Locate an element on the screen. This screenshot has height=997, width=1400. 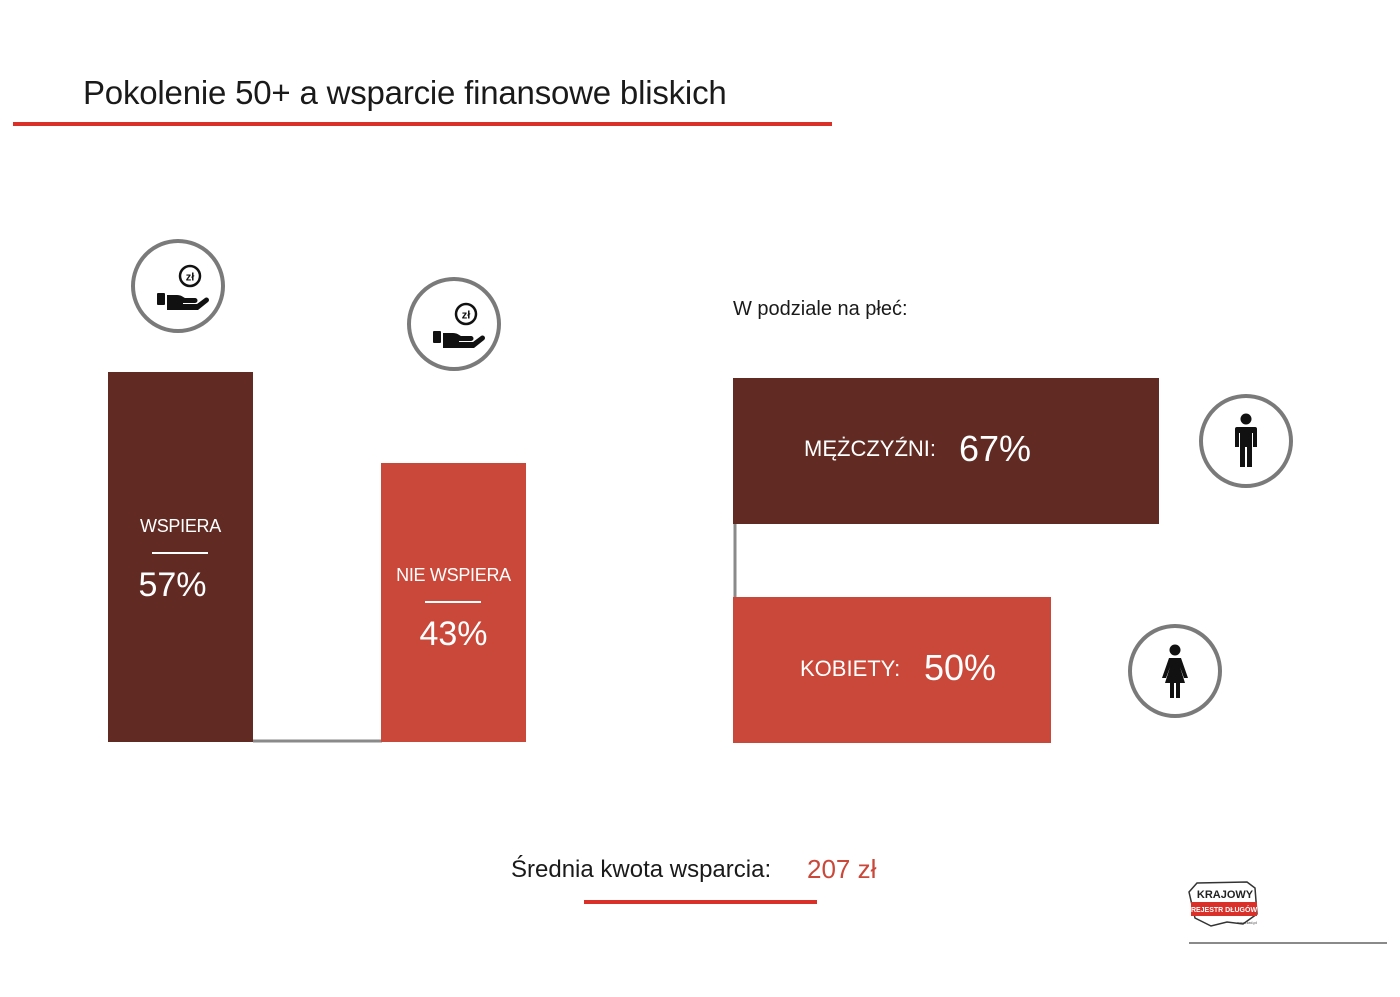
bar-value-nie-wspiera: 43% is located at coordinates (453, 634).